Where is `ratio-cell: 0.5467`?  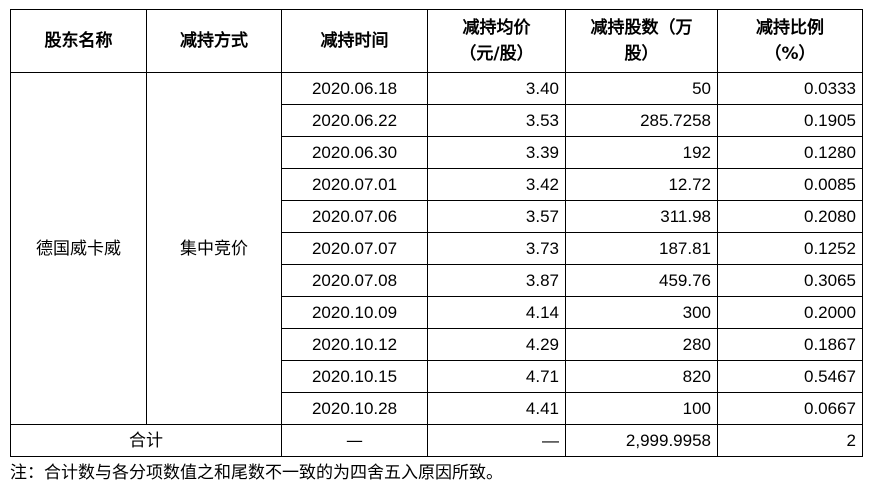 ratio-cell: 0.5467 is located at coordinates (790, 376).